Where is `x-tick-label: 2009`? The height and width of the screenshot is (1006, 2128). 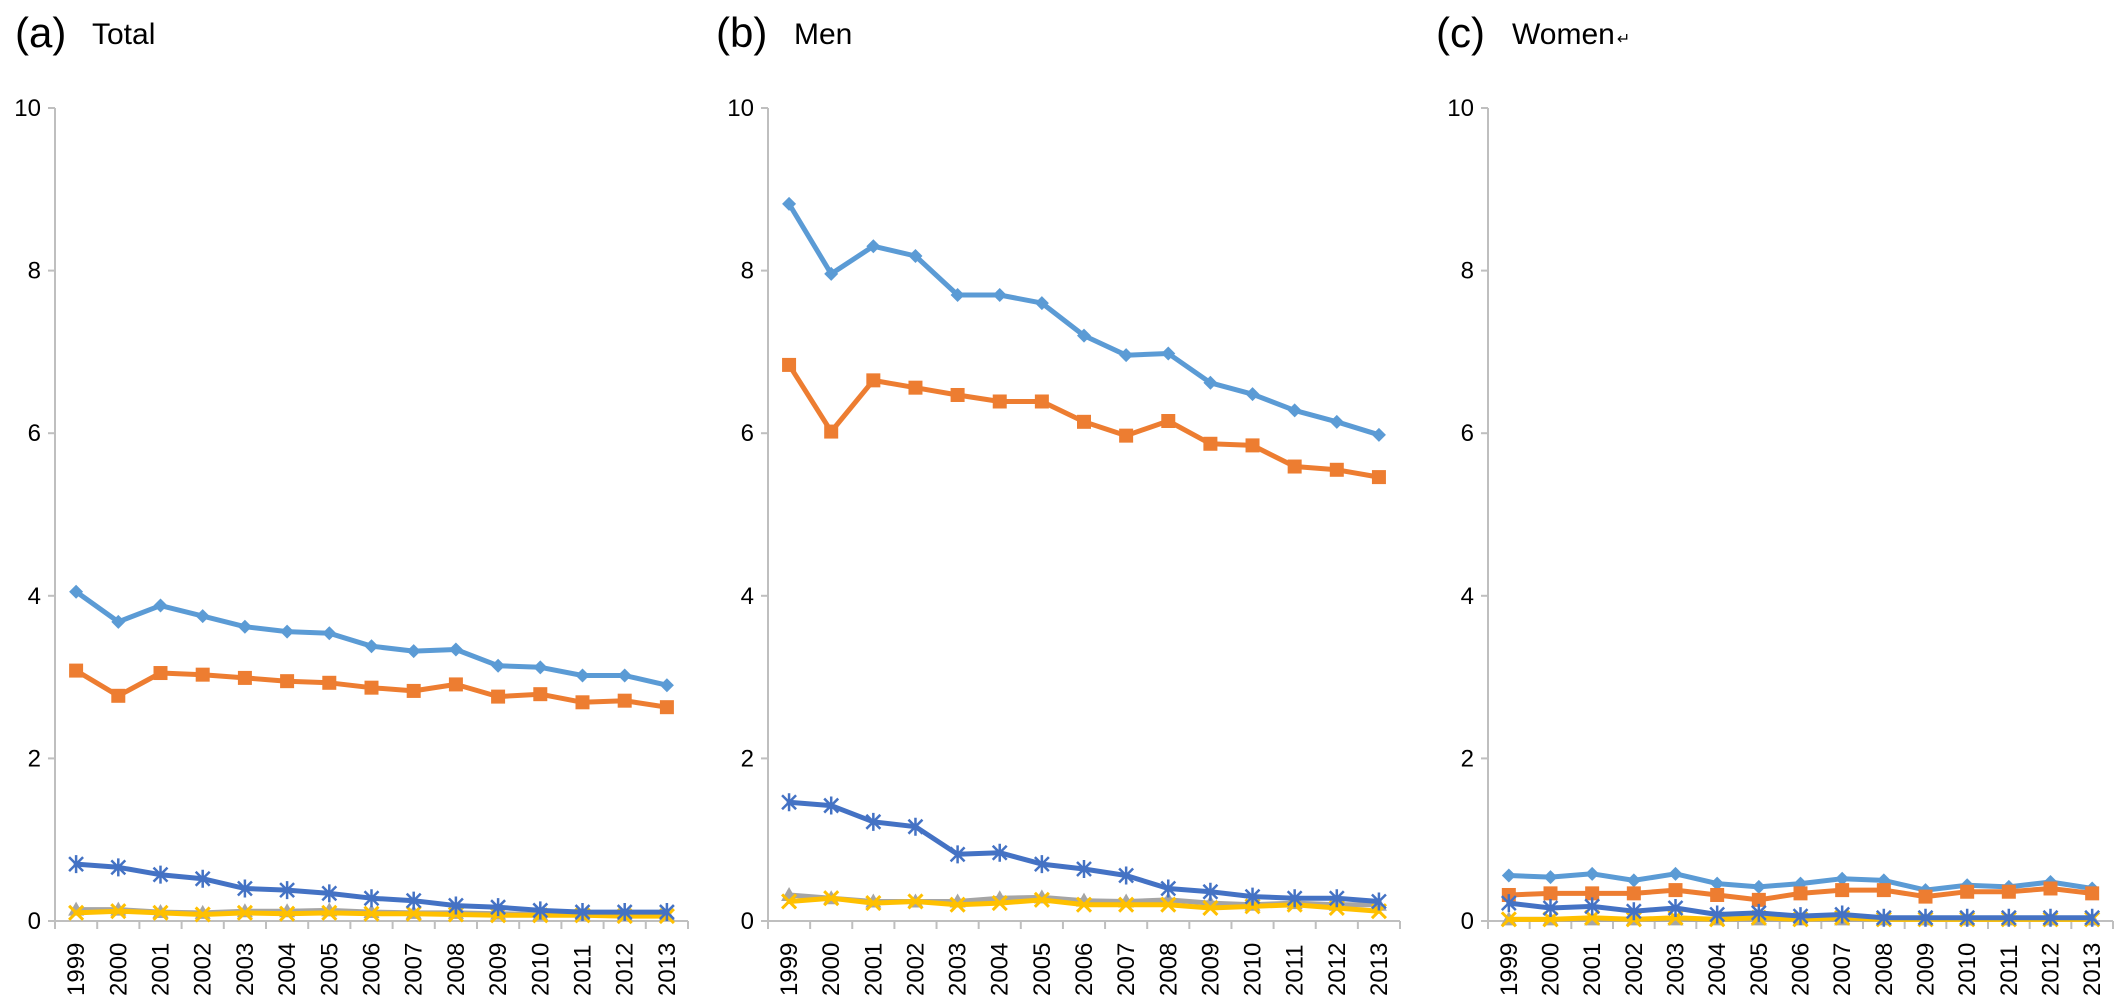
x-tick-label: 2009 is located at coordinates (498, 969).